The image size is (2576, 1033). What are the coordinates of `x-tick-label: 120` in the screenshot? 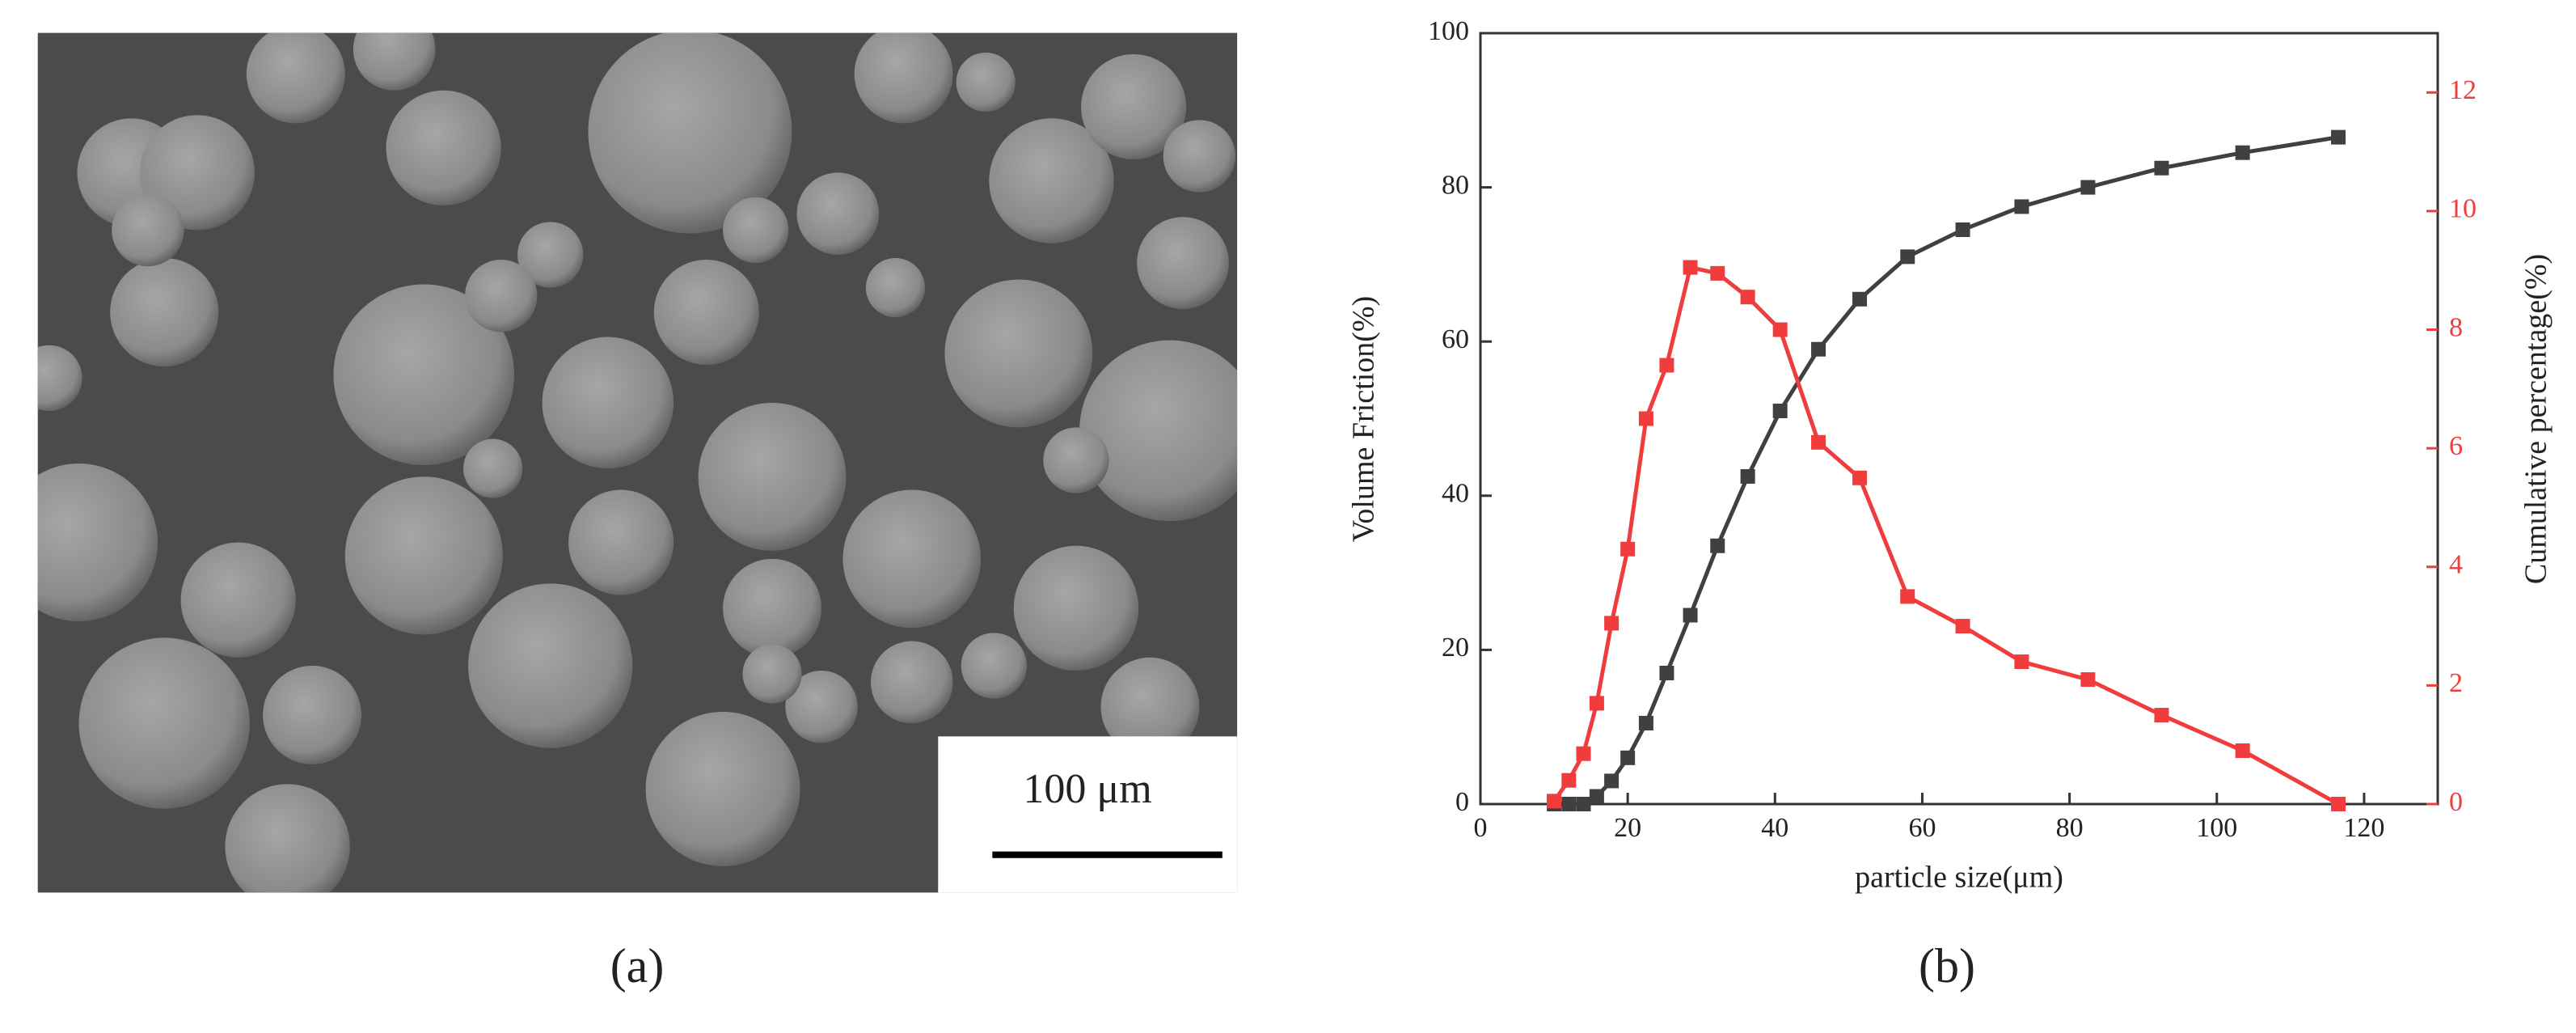 It's located at (2363, 828).